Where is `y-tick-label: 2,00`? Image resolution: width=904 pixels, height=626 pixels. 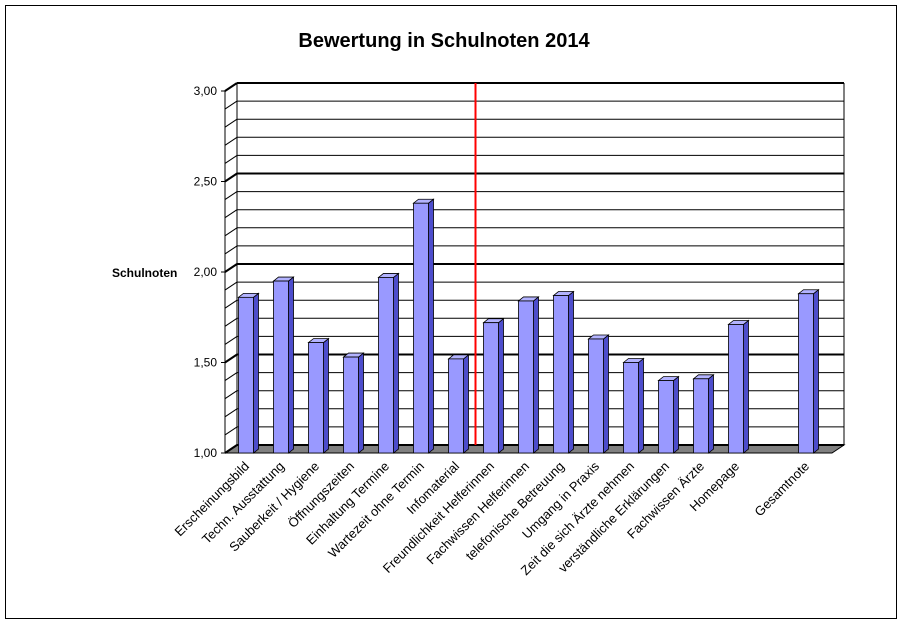
y-tick-label: 2,00 is located at coordinates (206, 272).